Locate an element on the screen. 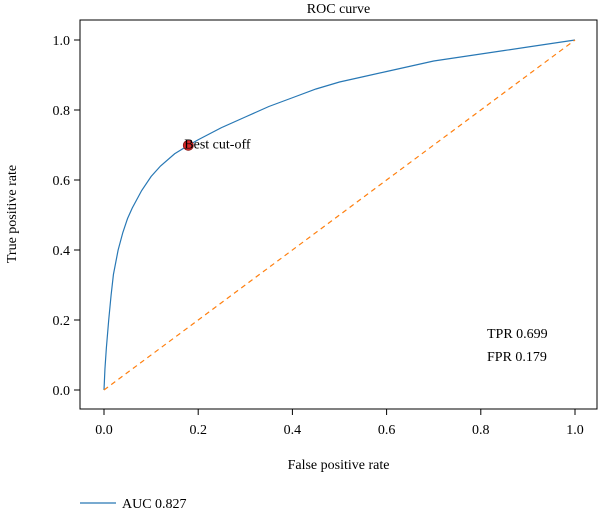 Image resolution: width=600 pixels, height=520 pixels. best-cutoff-label: Best cut-off is located at coordinates (217, 144).